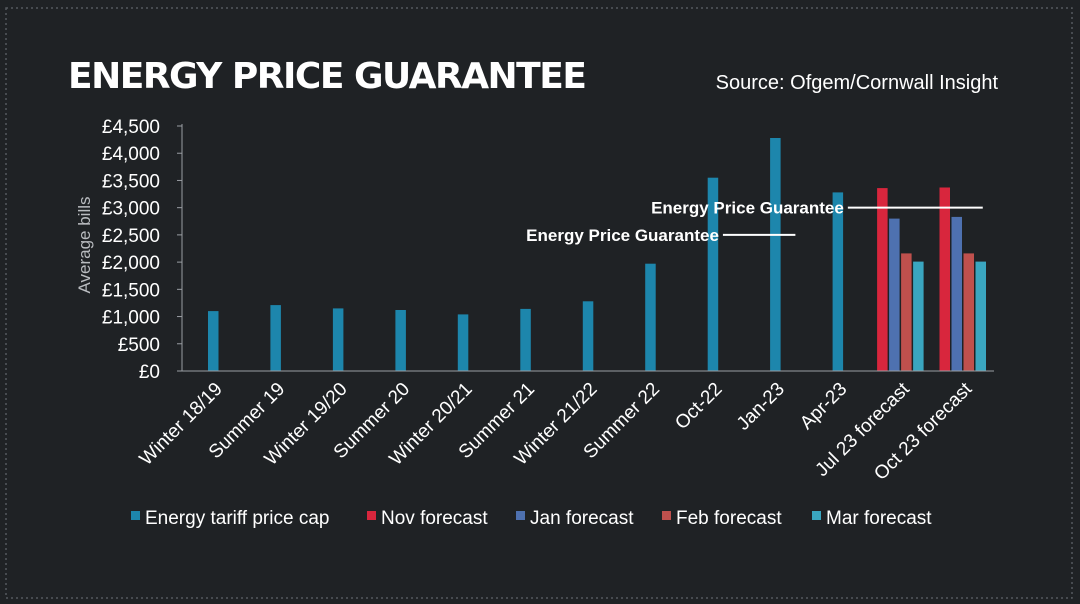 The image size is (1080, 604). What do you see at coordinates (131, 181) in the screenshot?
I see `y-tick-label: £3,500` at bounding box center [131, 181].